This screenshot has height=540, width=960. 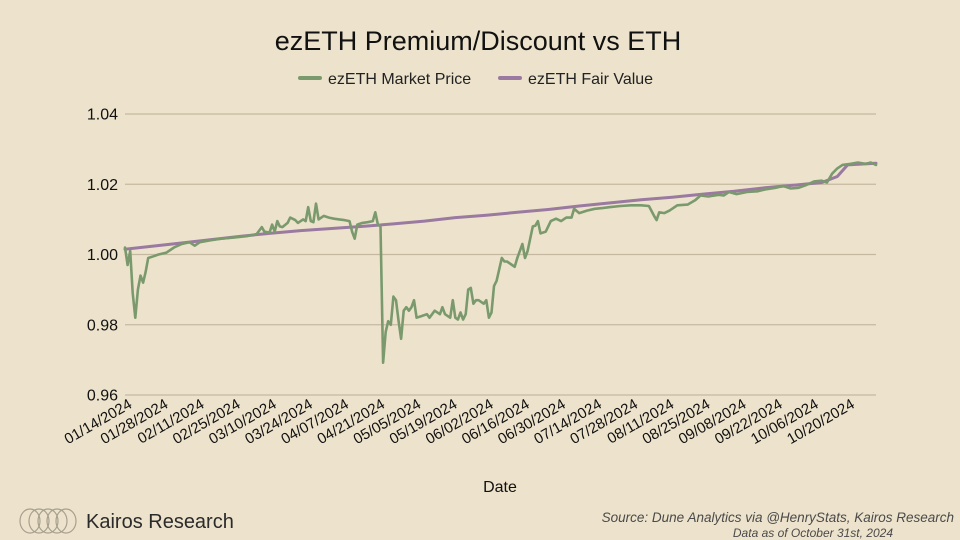 I want to click on legend-label-market-price: ezETH Market Price, so click(x=399, y=79).